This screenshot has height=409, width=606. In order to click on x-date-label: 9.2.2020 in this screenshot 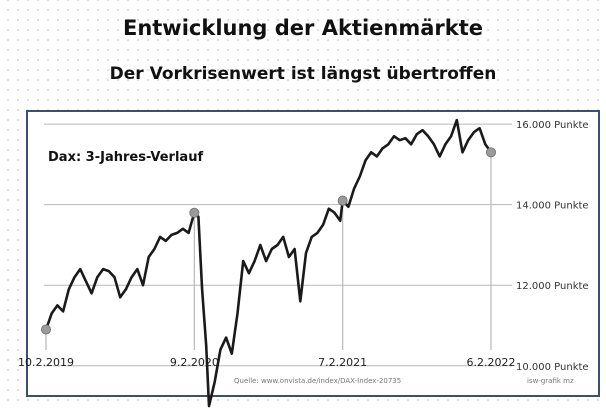, I will do `click(194, 362)`.